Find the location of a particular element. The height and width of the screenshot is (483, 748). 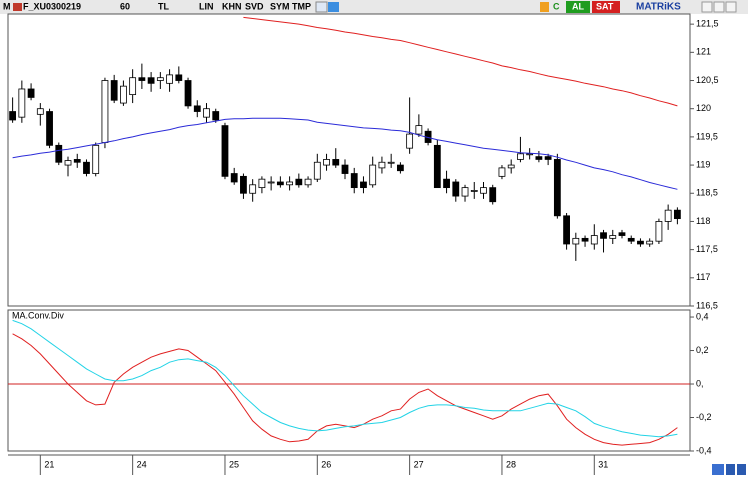

maximize is located at coordinates (719, 7).